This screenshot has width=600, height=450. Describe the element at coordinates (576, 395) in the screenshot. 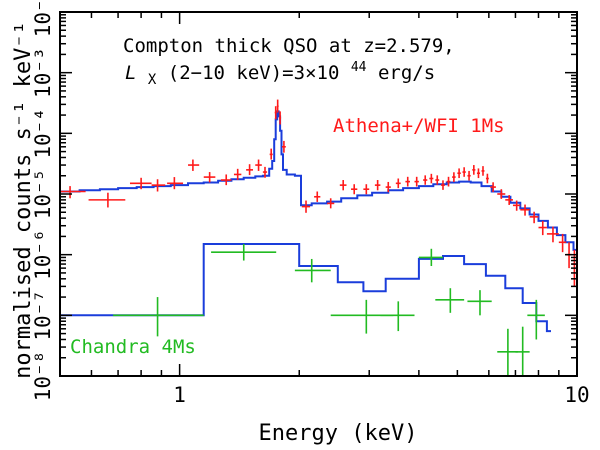

I see `x-tick-label: 10` at that location.